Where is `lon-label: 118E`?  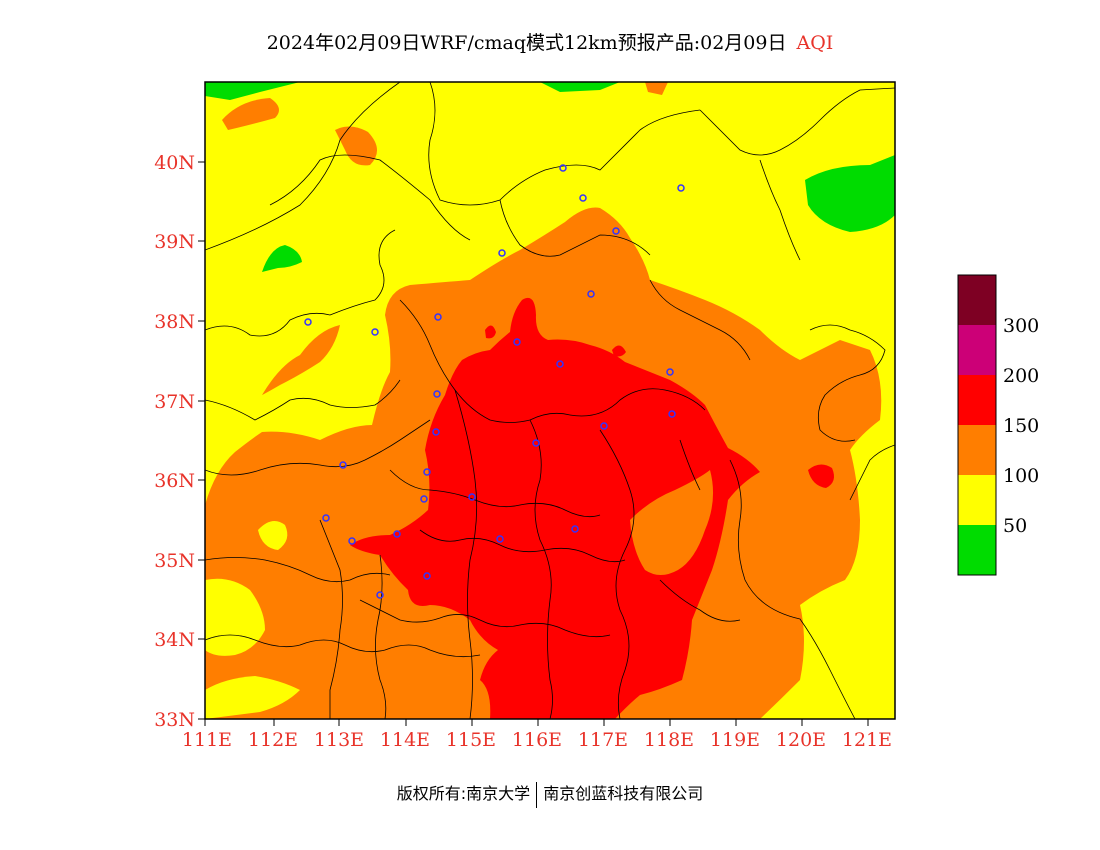
lon-label: 118E is located at coordinates (669, 740).